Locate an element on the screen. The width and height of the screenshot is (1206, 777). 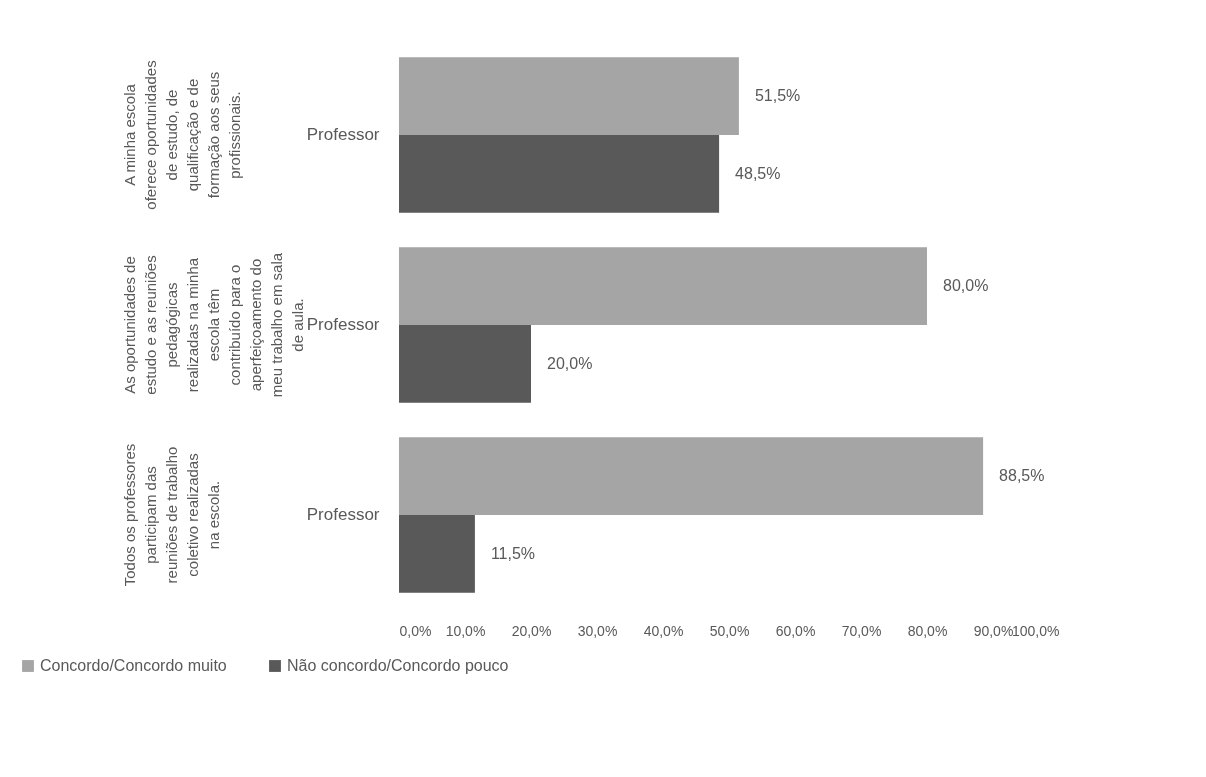
x-tick-label: 90,0% is located at coordinates (993, 630).